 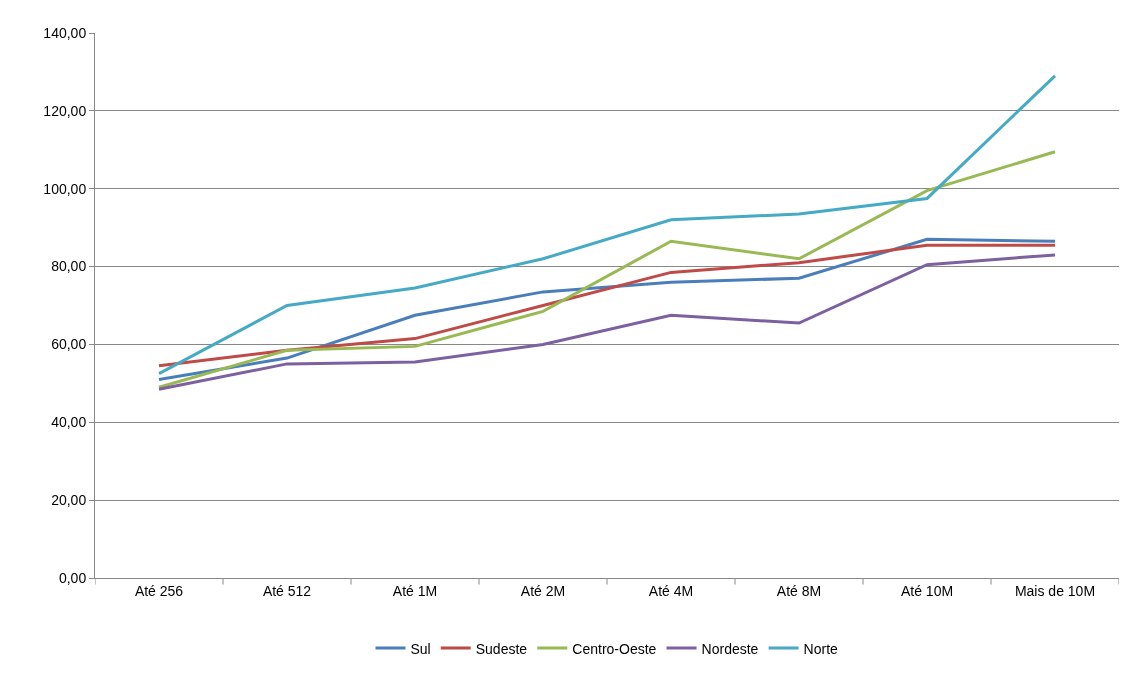 What do you see at coordinates (69, 266) in the screenshot?
I see `y-tick-label: 80,00` at bounding box center [69, 266].